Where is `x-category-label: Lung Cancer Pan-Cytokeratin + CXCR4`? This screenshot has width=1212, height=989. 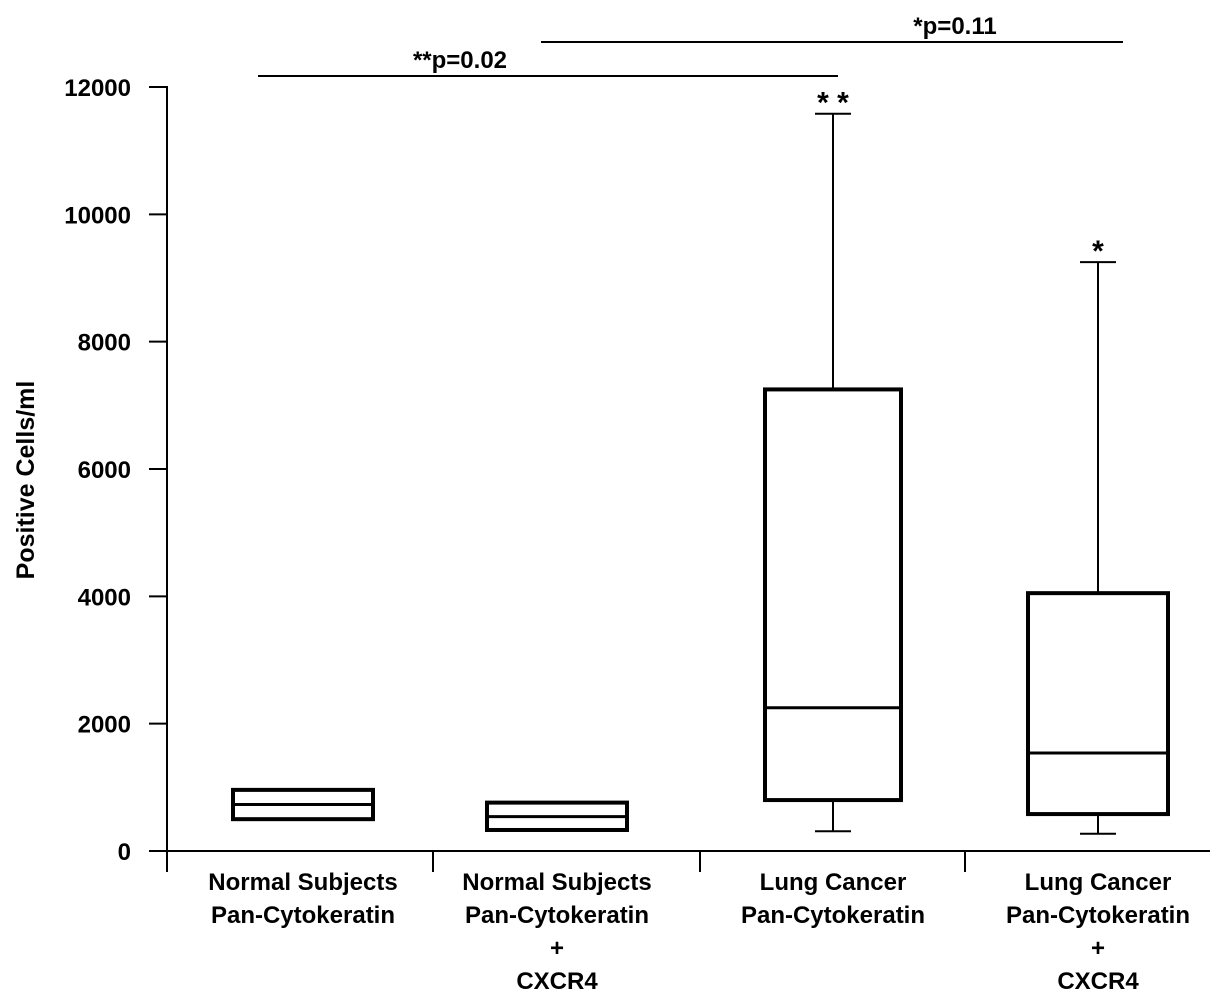 x-category-label: Lung Cancer Pan-Cytokeratin + CXCR4 is located at coordinates (1098, 929).